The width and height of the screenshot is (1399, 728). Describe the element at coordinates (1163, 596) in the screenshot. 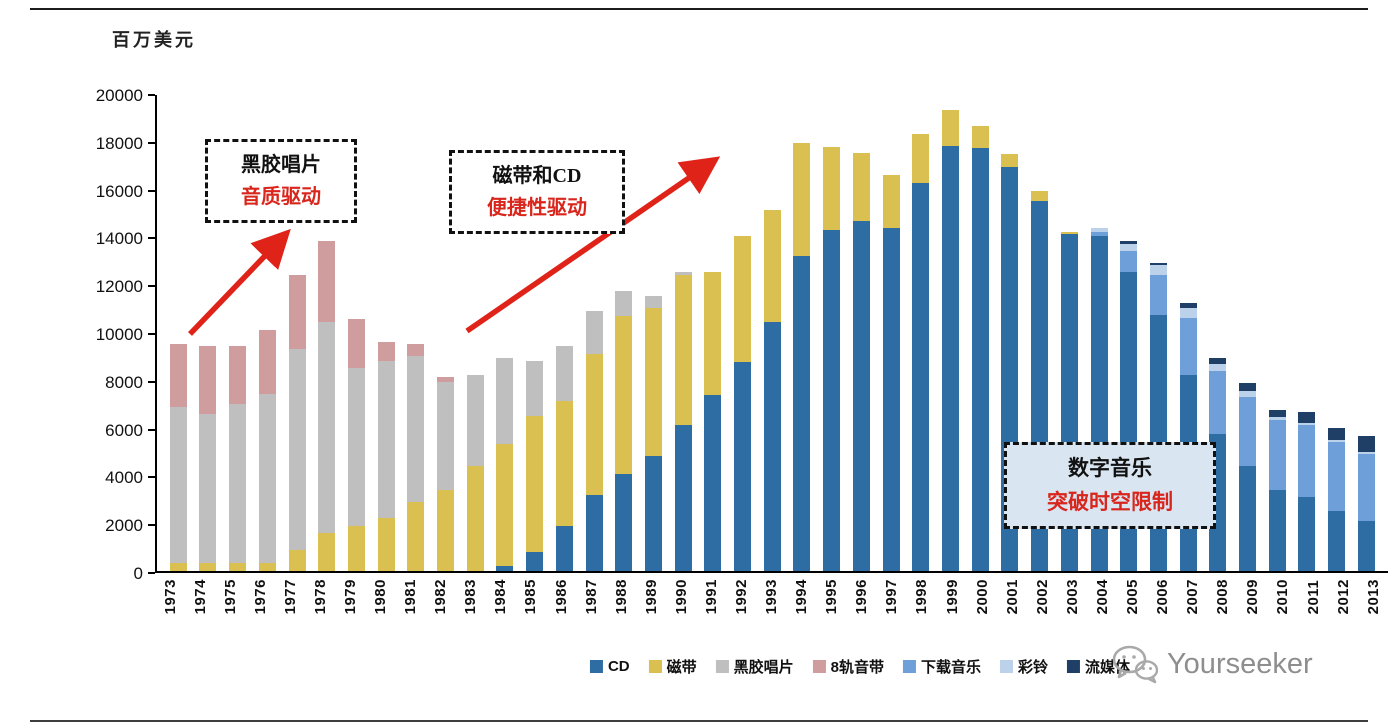

I see `x-axis-slot: 2006` at that location.